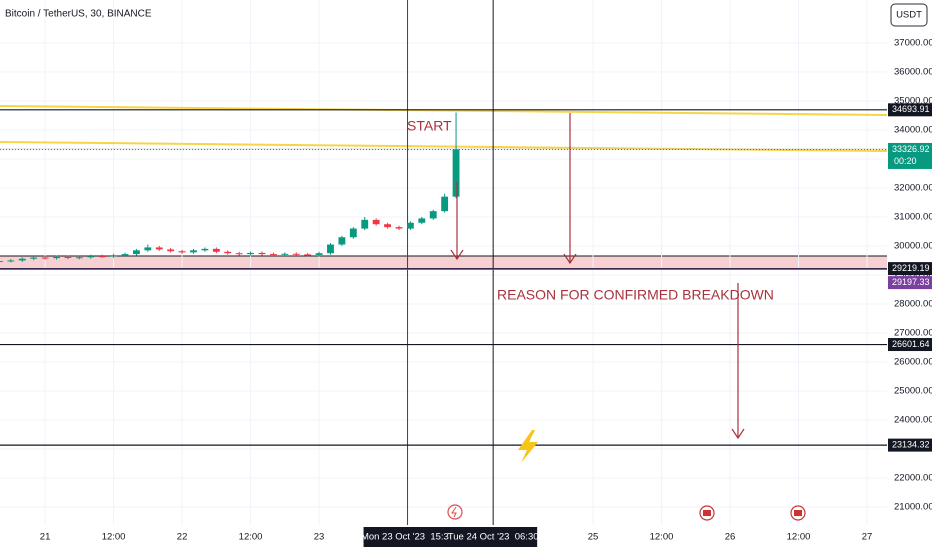  Describe the element at coordinates (905, 161) in the screenshot. I see `countdown: 00:20` at that location.